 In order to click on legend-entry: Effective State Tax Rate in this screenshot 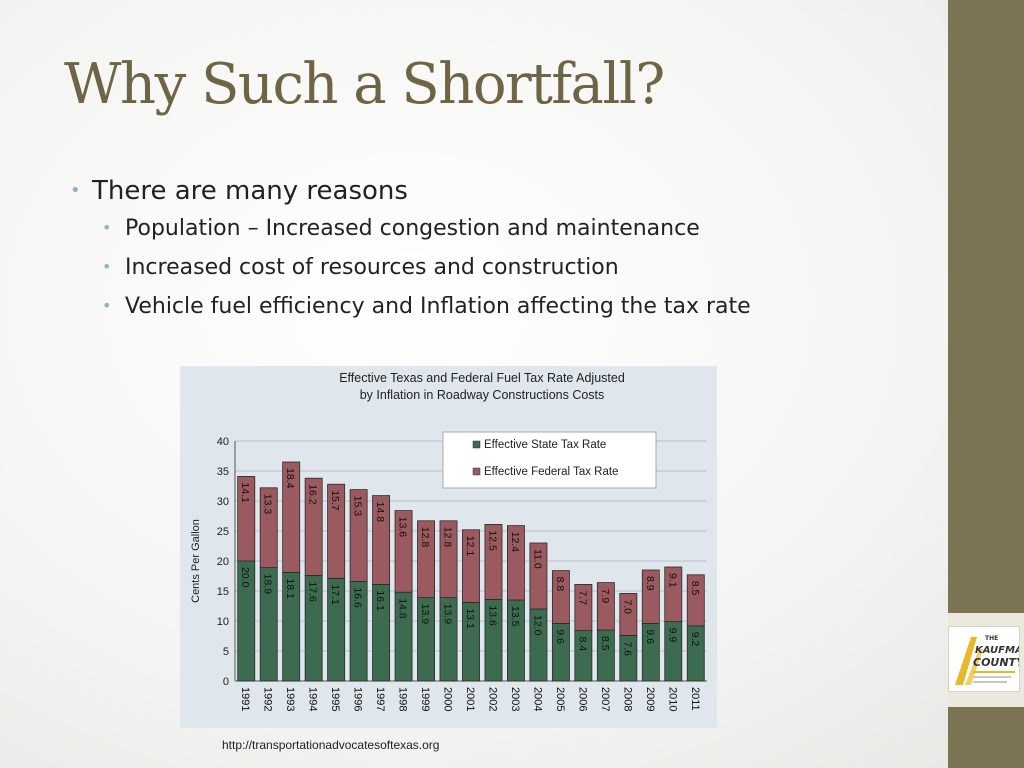, I will do `click(545, 445)`.